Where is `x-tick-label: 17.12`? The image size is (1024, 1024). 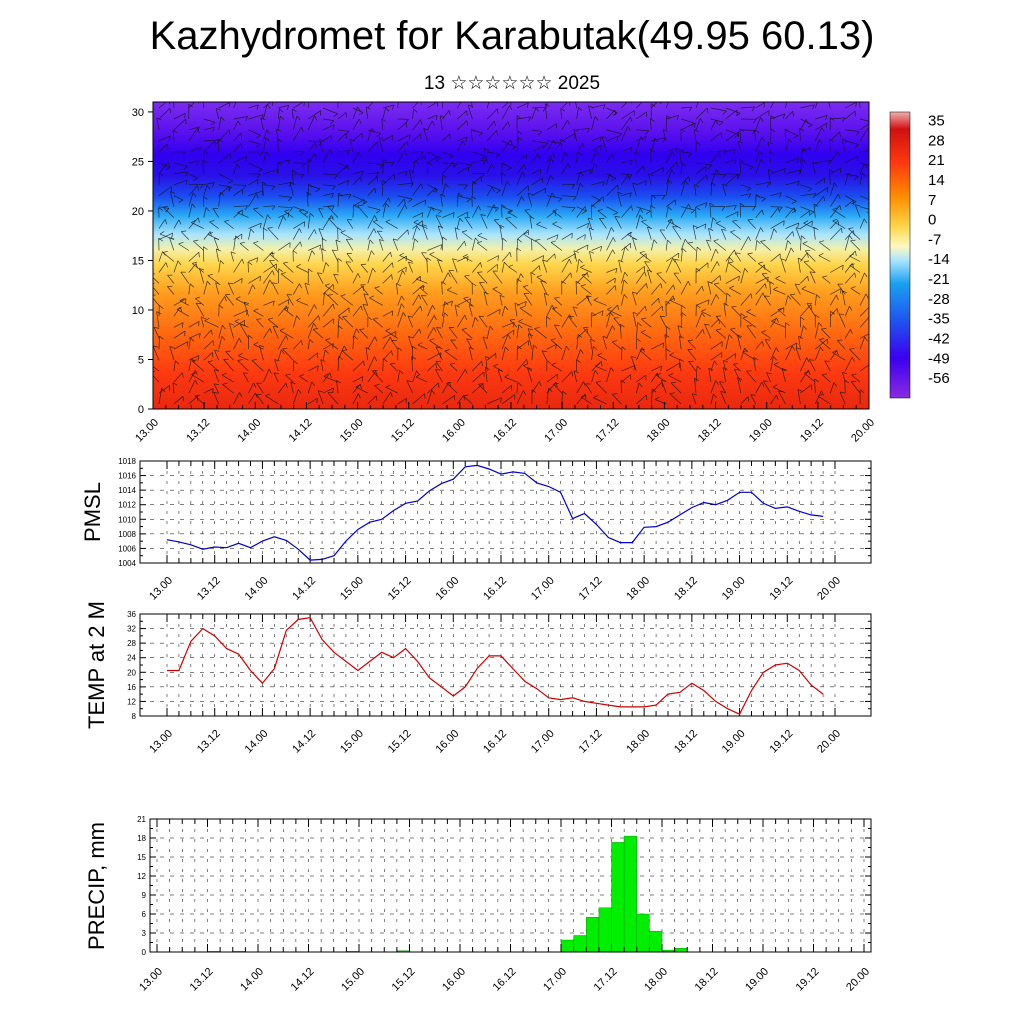 x-tick-label: 17.12 is located at coordinates (606, 980).